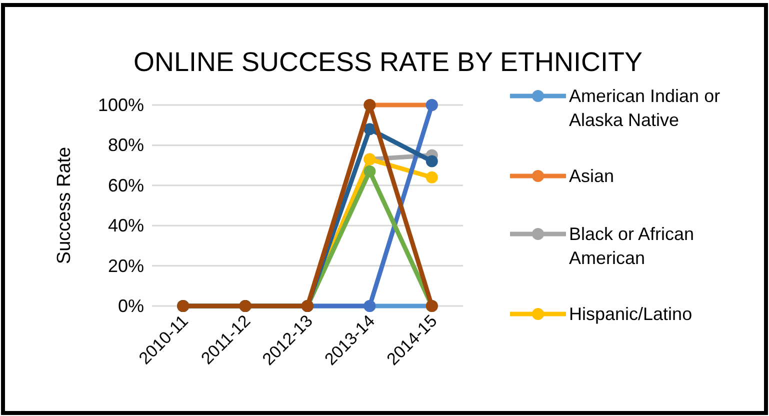 The width and height of the screenshot is (769, 416). I want to click on legend-label: American Indian or Alaska Native, so click(644, 108).